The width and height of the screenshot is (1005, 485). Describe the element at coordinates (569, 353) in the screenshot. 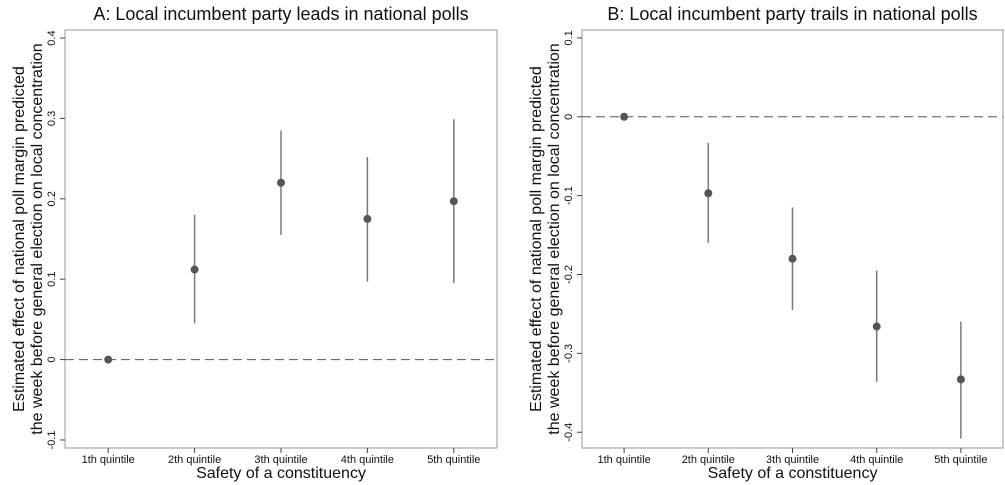

I see `y-tick-label: -0.3` at that location.